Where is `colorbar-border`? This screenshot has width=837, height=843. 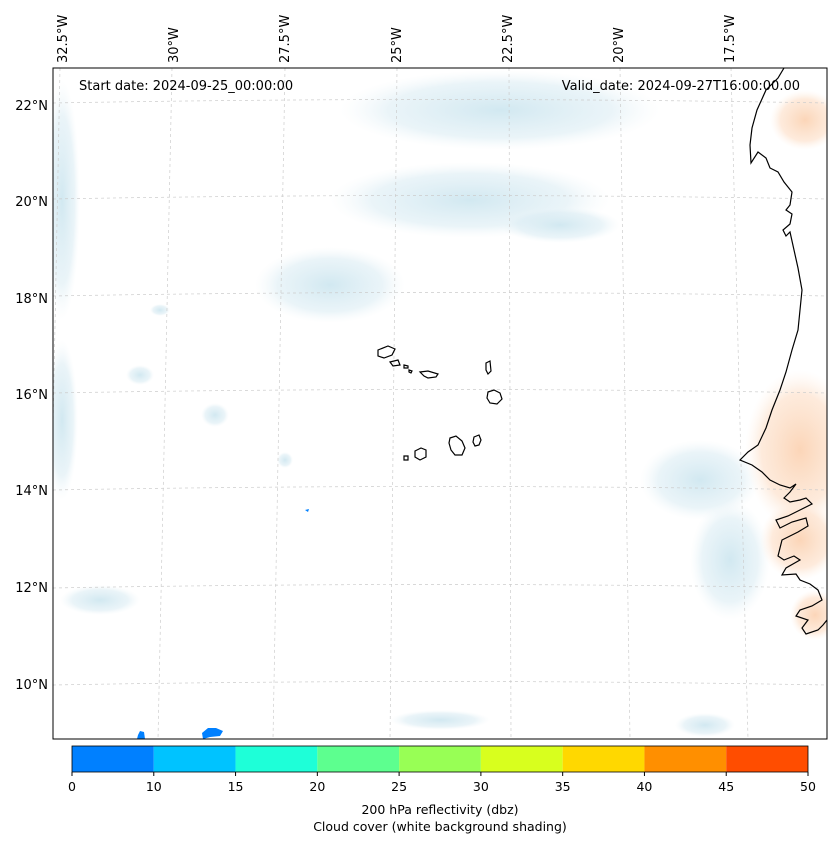 colorbar-border is located at coordinates (440, 759).